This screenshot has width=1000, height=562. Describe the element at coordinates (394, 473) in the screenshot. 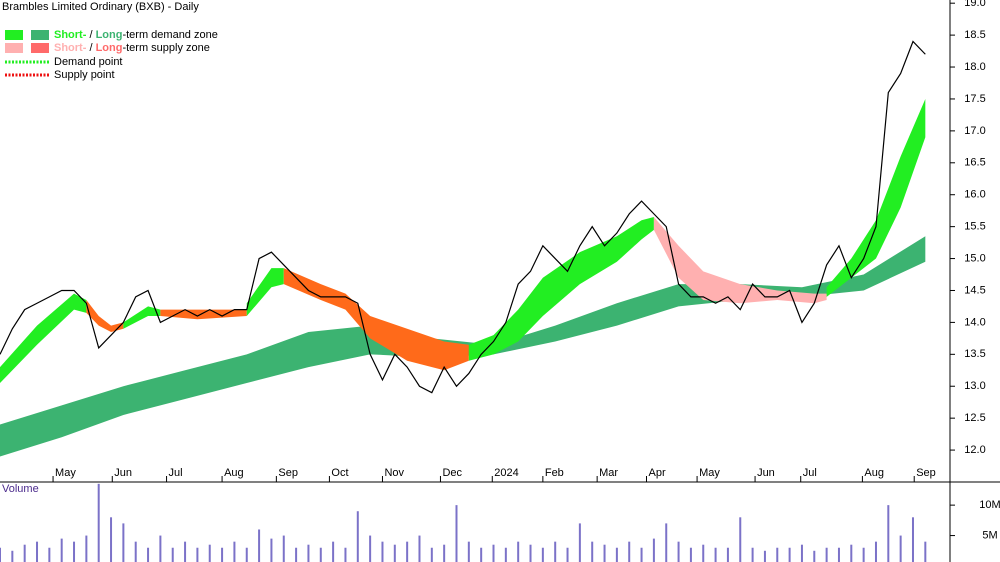

I see `x-tick-label: Nov` at that location.